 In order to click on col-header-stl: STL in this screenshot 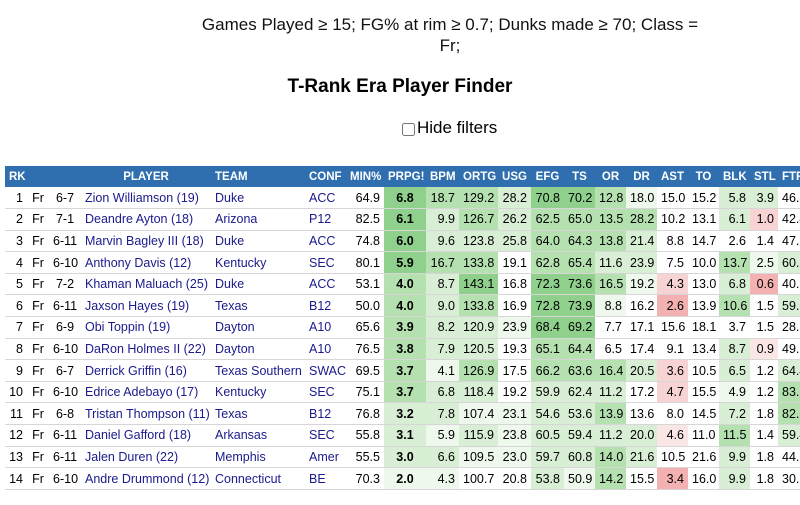, I will do `click(764, 176)`.